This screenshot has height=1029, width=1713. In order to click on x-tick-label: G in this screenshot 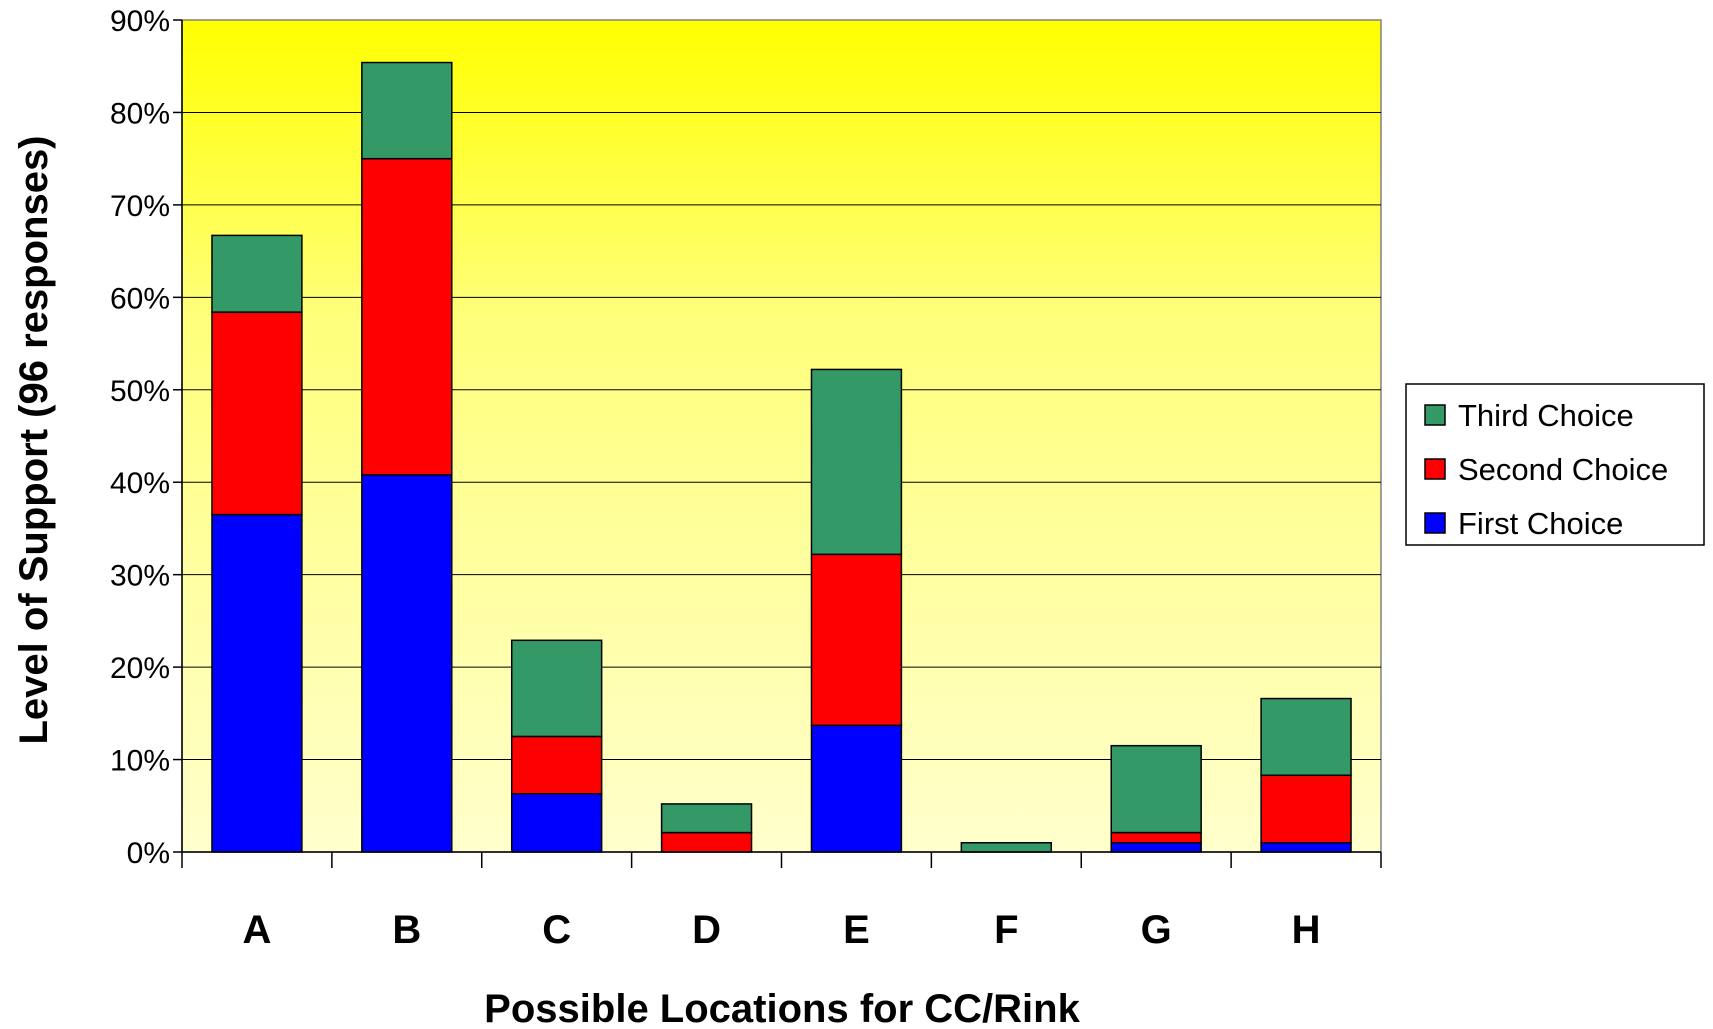, I will do `click(1156, 930)`.